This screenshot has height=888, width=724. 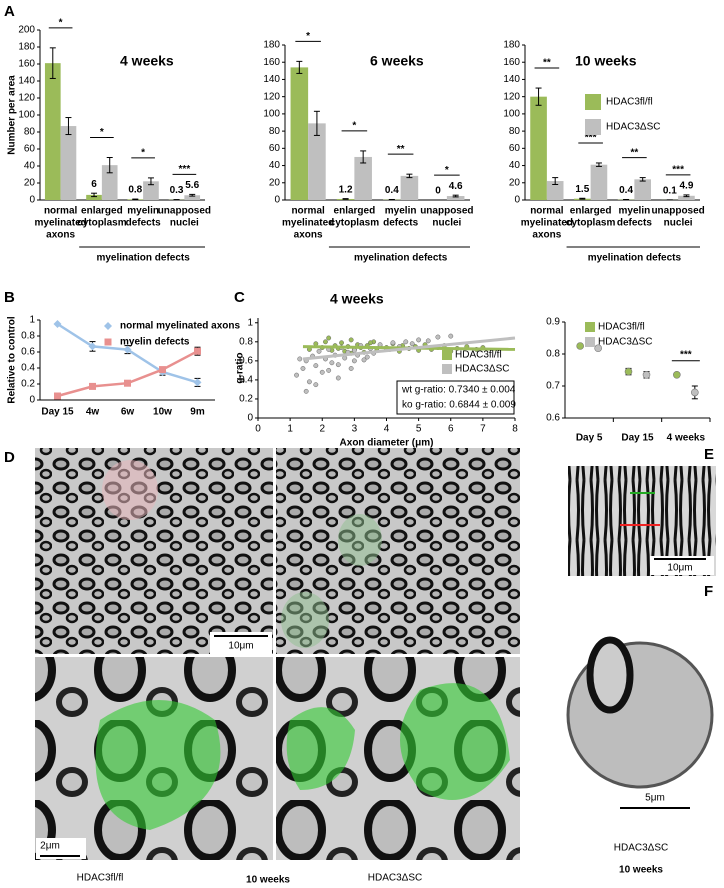 What do you see at coordinates (94, 184) in the screenshot?
I see `value-label: 6` at bounding box center [94, 184].